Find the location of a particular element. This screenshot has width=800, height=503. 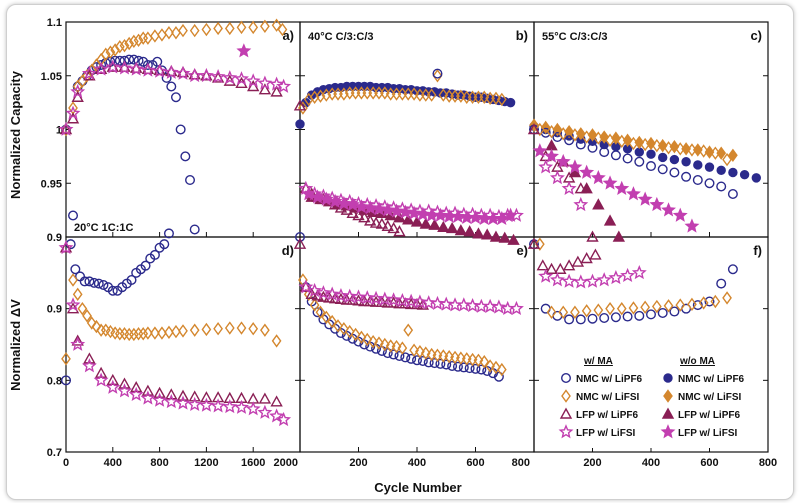

data-point-e-lfp_lipf6_ma is located at coordinates (306, 286).